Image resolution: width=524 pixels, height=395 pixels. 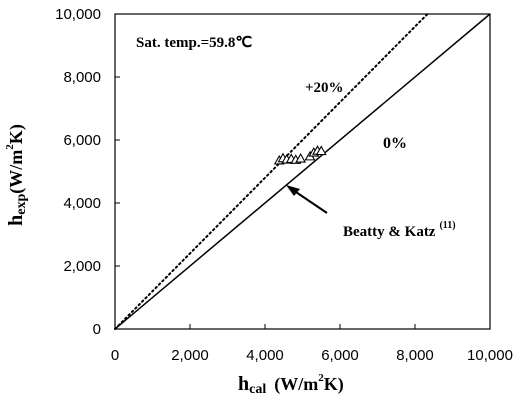 What do you see at coordinates (194, 43) in the screenshot?
I see `annotation-sat-temp: Sat. temp.=59.8℃` at bounding box center [194, 43].